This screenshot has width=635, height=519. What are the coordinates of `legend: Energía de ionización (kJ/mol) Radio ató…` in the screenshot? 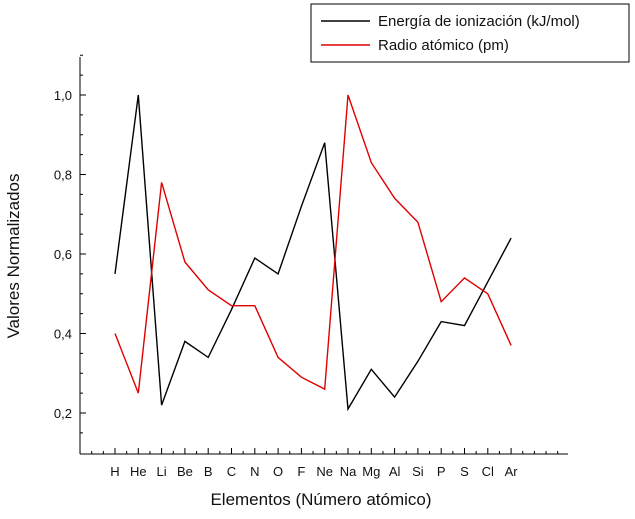 It's located at (470, 33).